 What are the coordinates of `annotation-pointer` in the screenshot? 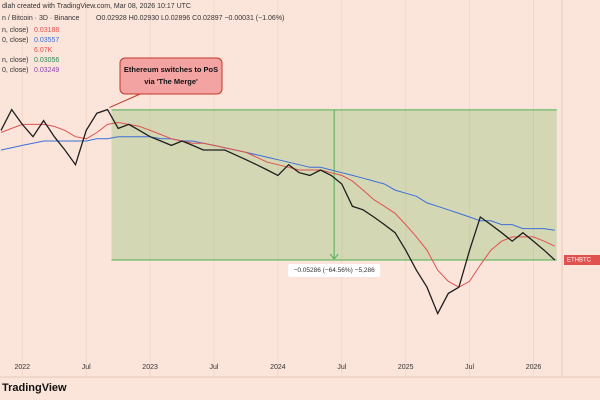 It's located at (125, 101).